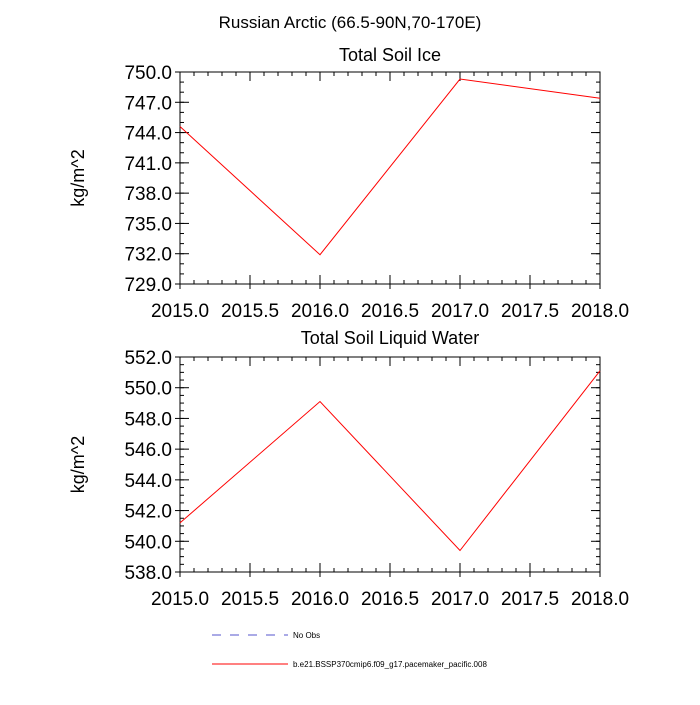 The width and height of the screenshot is (700, 705). I want to click on panel-2-x-tick-label: 2017.5, so click(530, 599).